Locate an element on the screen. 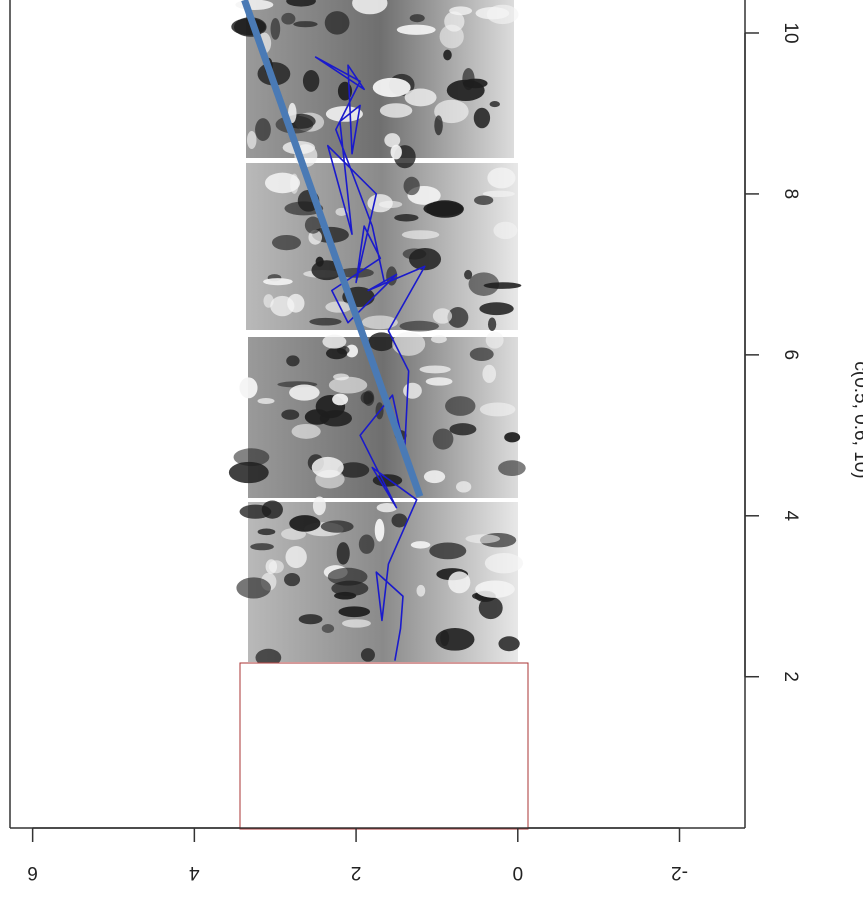  x-tick-label: 10 is located at coordinates (790, 32).